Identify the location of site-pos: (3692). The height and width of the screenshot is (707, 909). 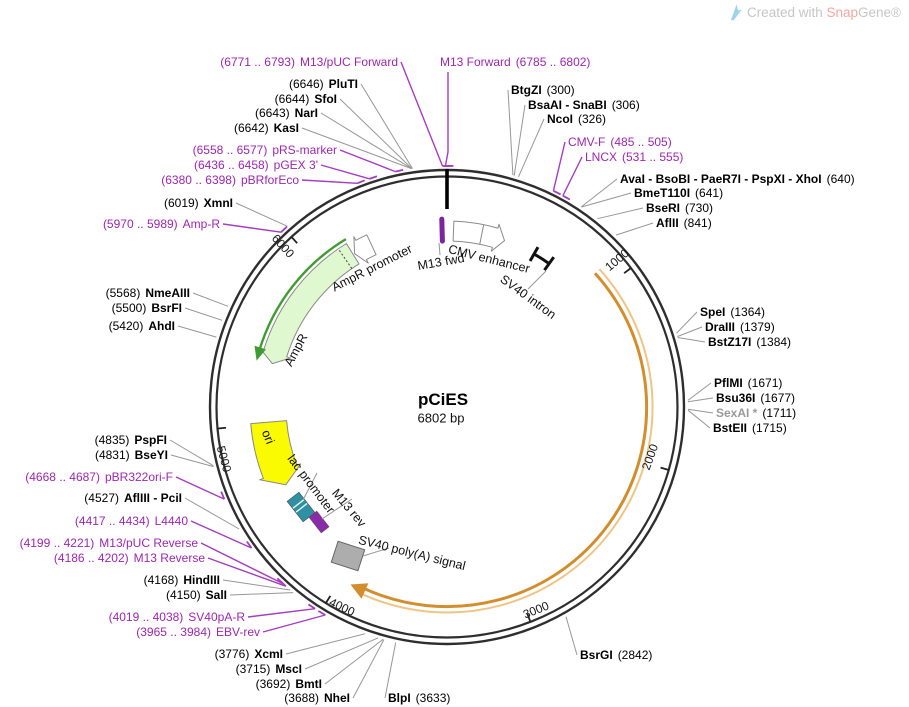
(273, 684).